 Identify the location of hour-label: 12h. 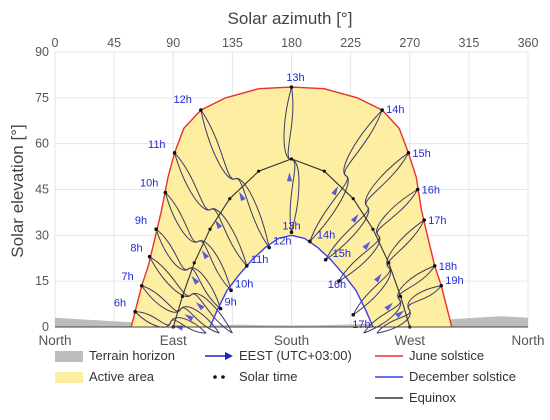
(182, 100).